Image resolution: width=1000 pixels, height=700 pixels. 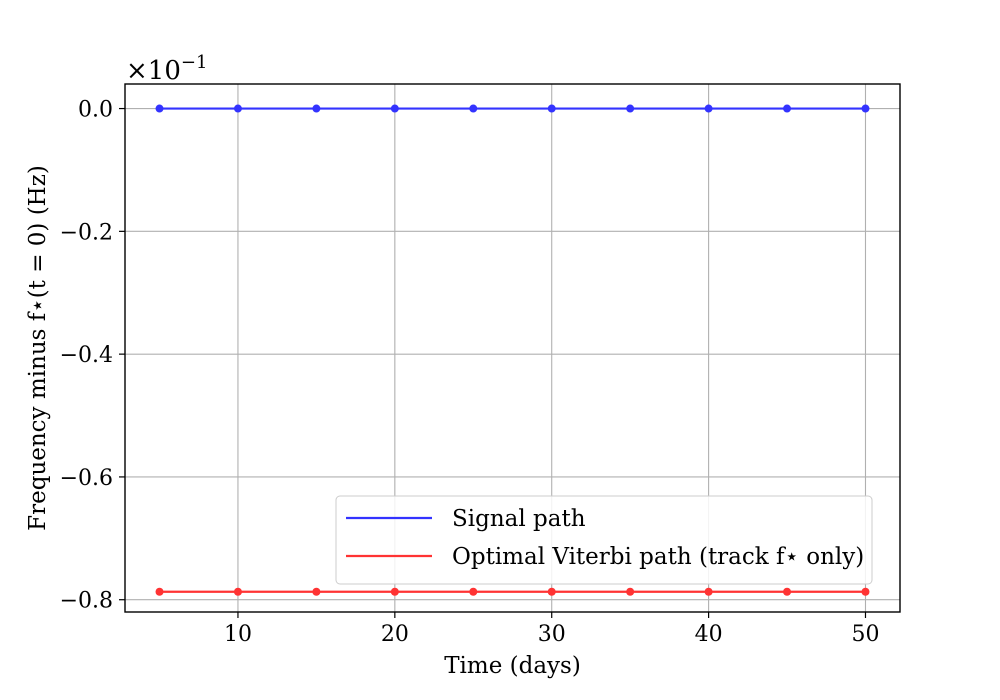 What do you see at coordinates (95, 110) in the screenshot?
I see `y-tick-label: 0.0` at bounding box center [95, 110].